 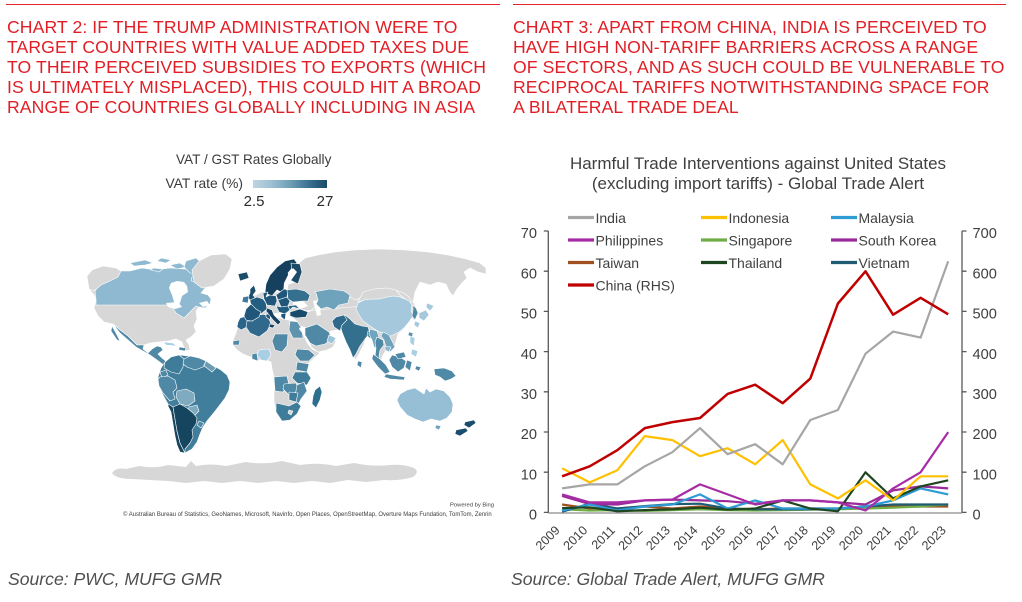 What do you see at coordinates (576, 538) in the screenshot?
I see `svg-text: 2010` at bounding box center [576, 538].